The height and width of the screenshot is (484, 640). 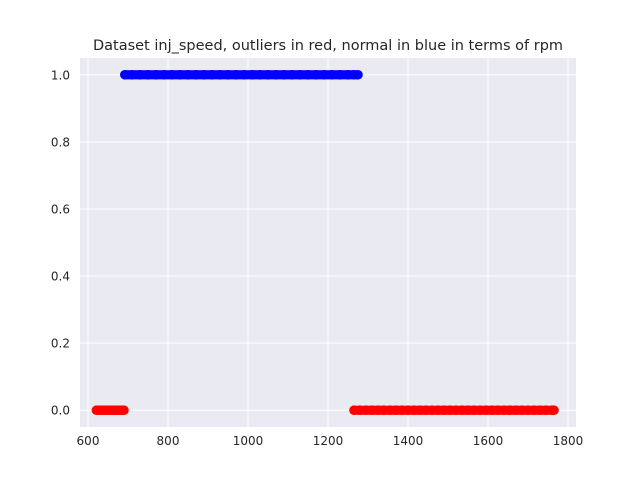 I want to click on y-tick-label: 0.2, so click(x=60, y=344).